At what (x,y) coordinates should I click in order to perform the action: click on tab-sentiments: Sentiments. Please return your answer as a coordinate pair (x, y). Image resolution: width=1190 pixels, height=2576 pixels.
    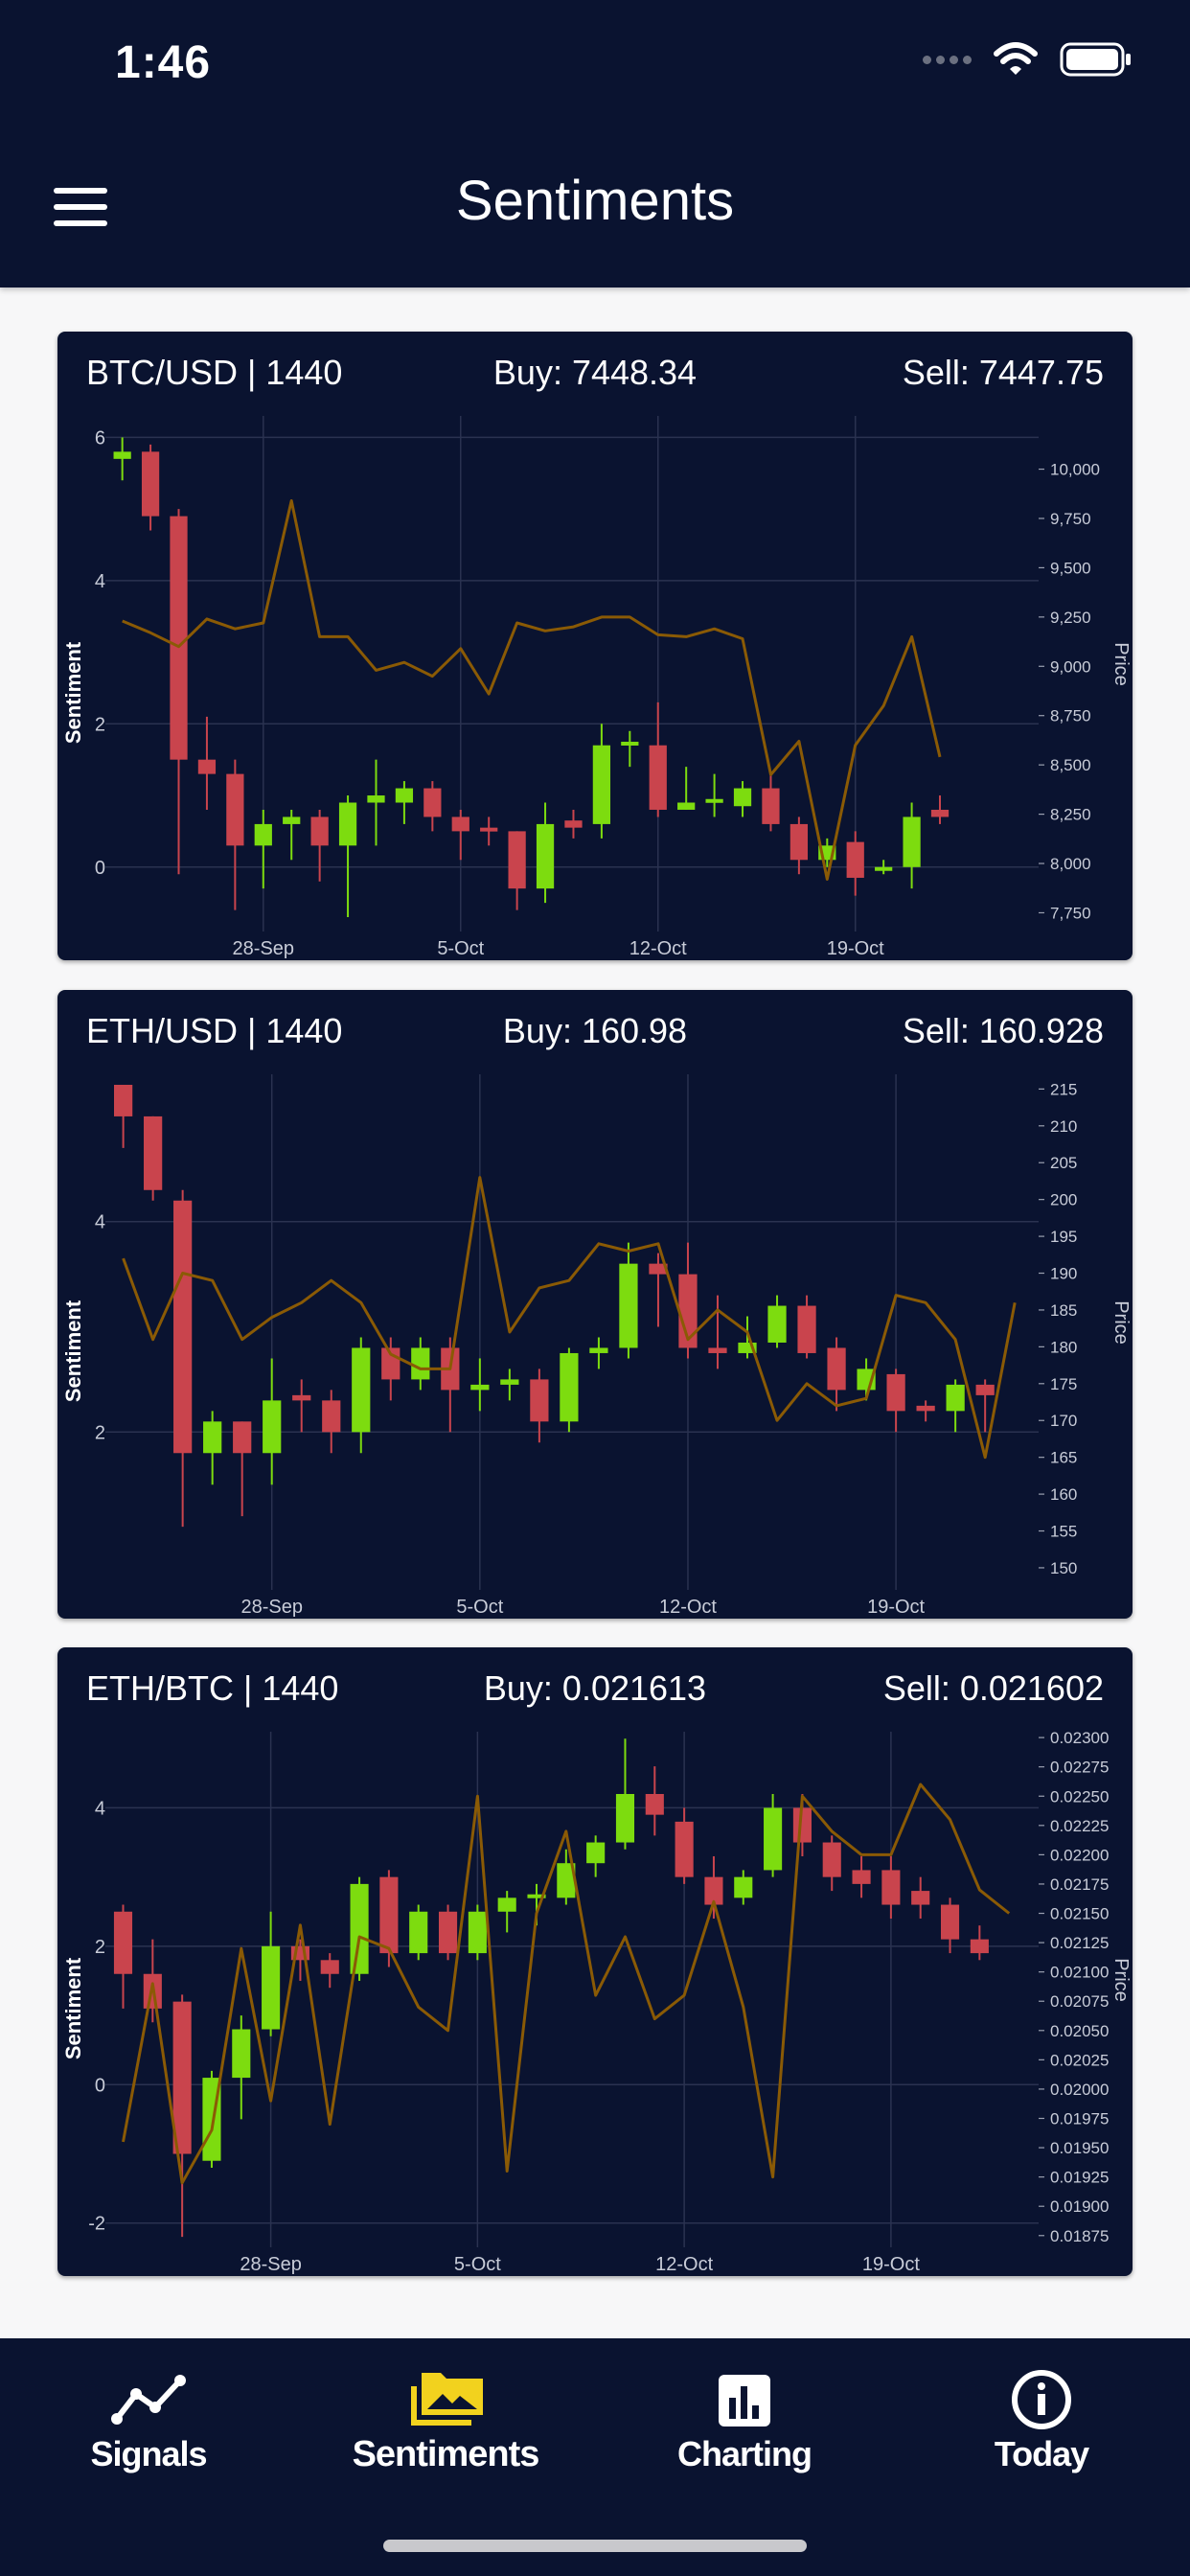
    Looking at the image, I should click on (445, 2434).